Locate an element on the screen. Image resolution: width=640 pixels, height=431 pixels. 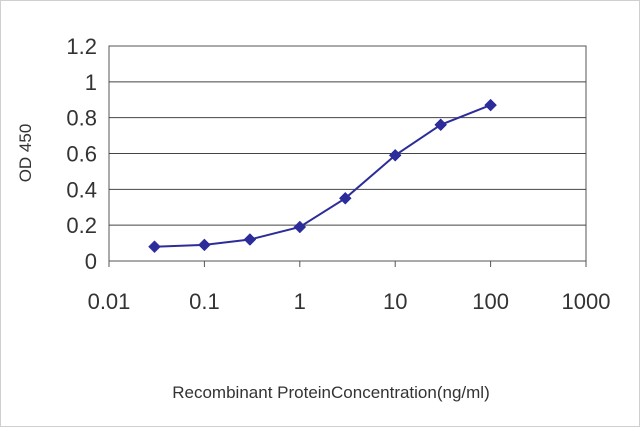
y-tick-label: 0.8 is located at coordinates (81, 118).